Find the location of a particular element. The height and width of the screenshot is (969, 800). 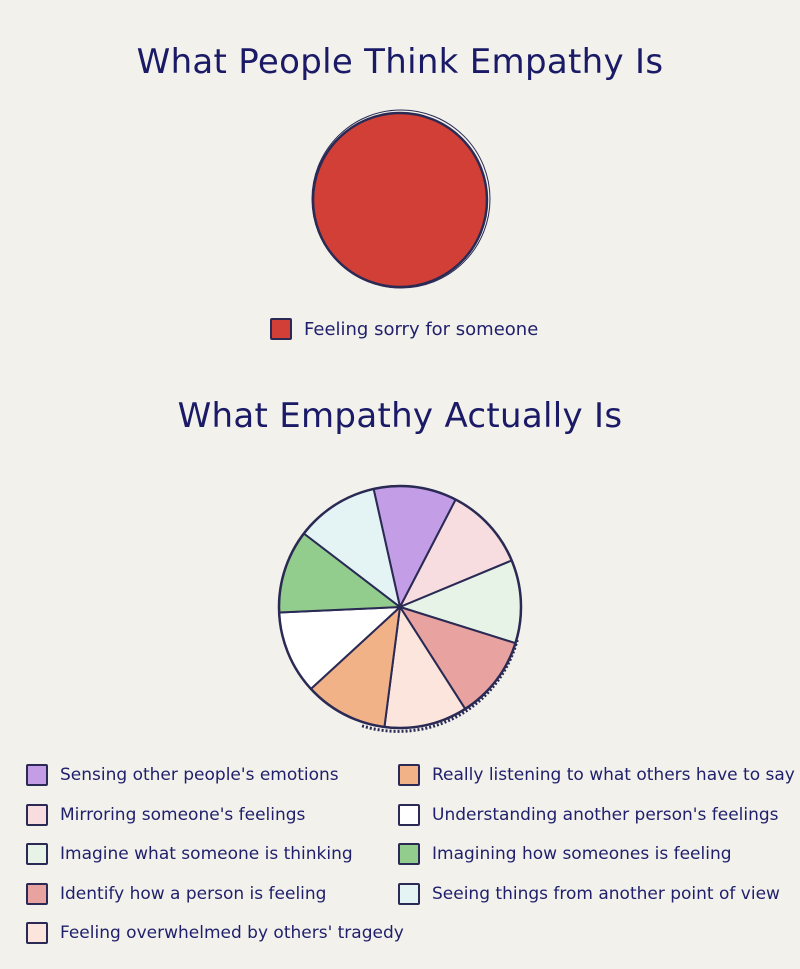

legend-item: Imagining how someones is feeling is located at coordinates (565, 854).